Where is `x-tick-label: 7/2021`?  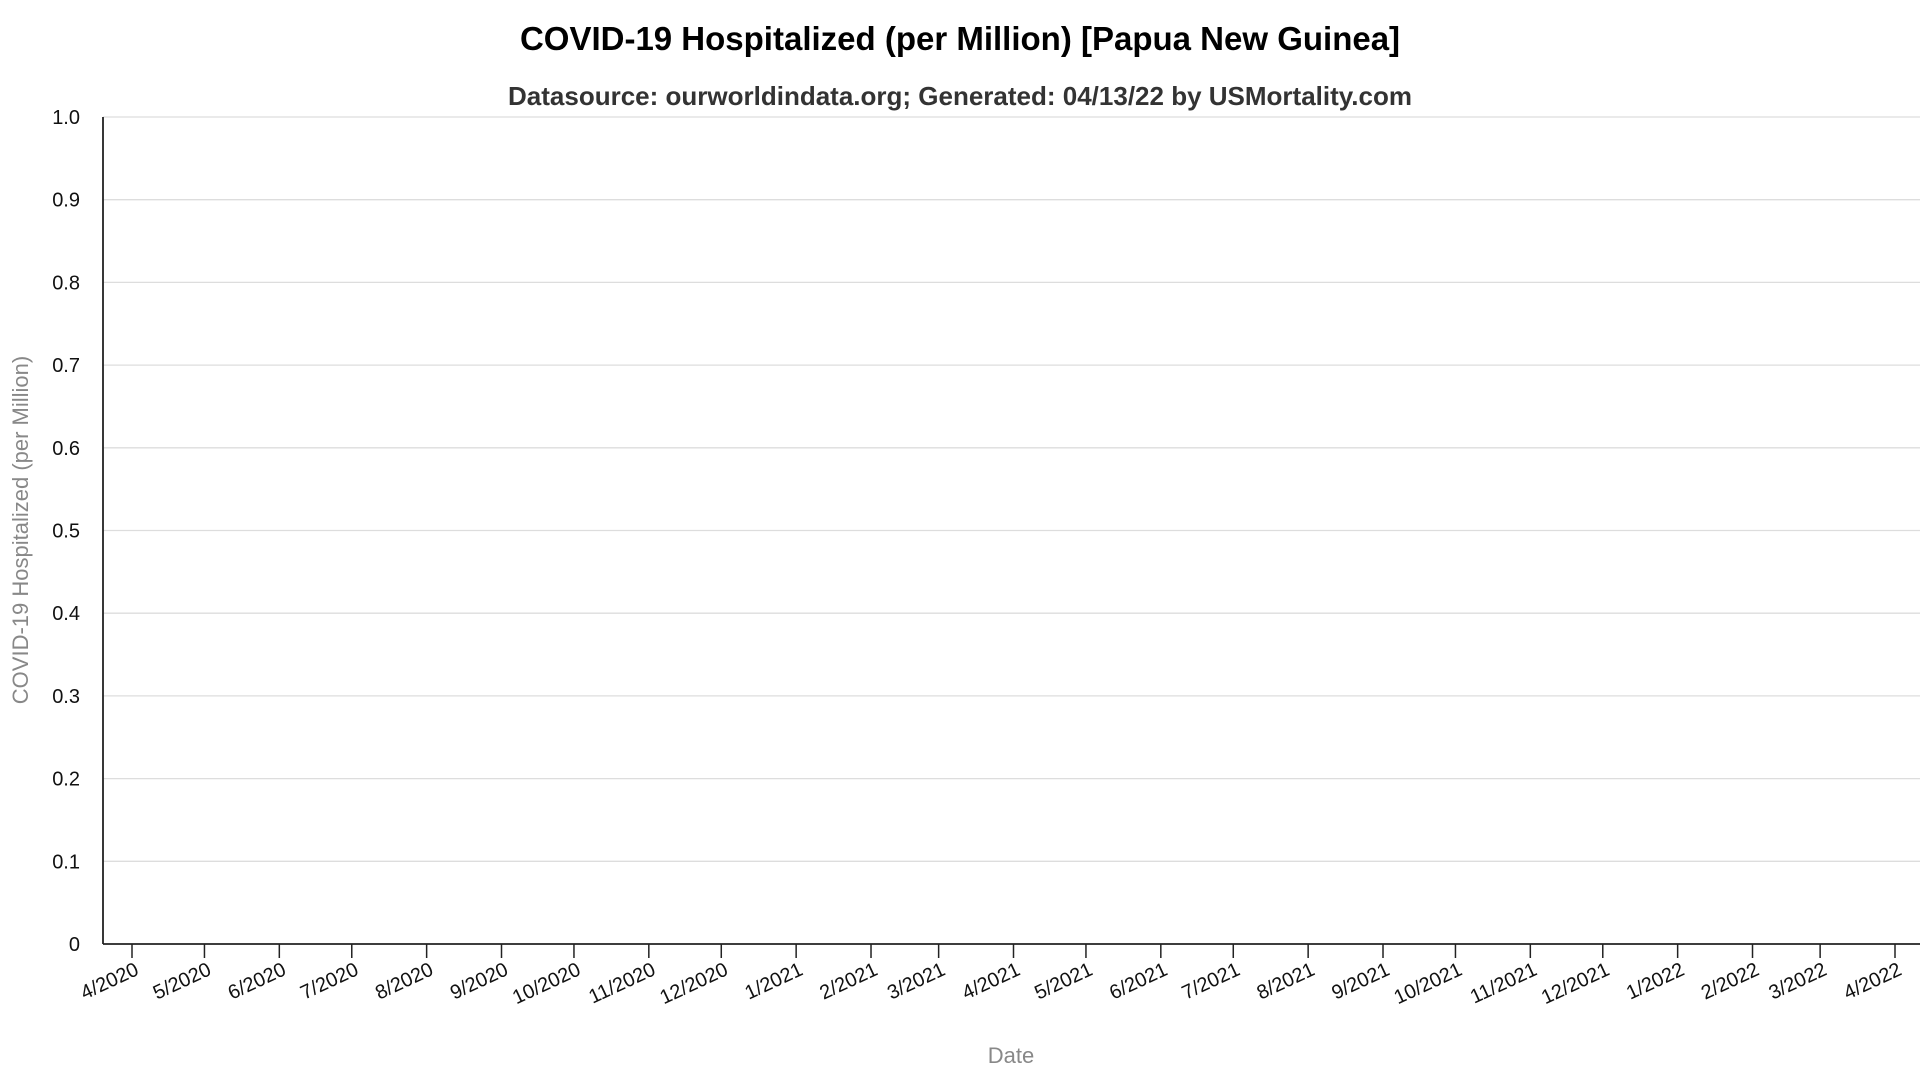 x-tick-label: 7/2021 is located at coordinates (1211, 982).